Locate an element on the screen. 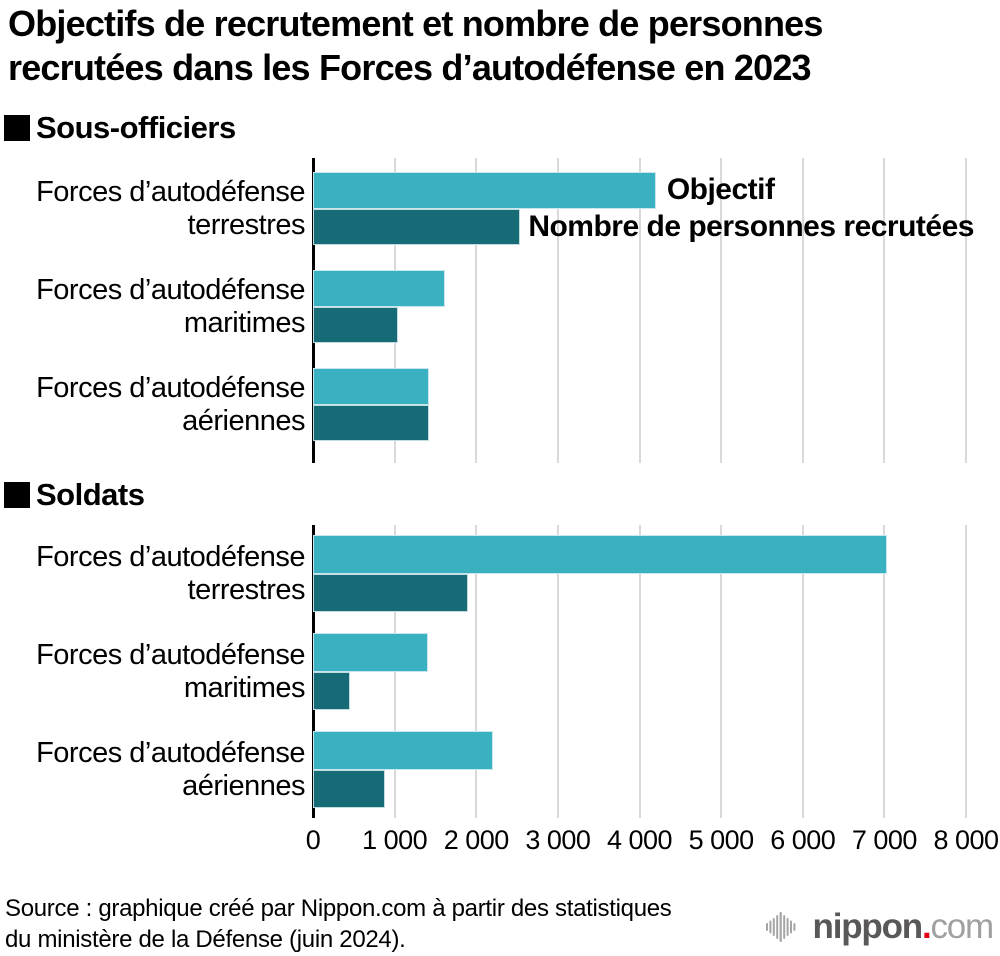  x-tick-label: 8 000 is located at coordinates (966, 840).